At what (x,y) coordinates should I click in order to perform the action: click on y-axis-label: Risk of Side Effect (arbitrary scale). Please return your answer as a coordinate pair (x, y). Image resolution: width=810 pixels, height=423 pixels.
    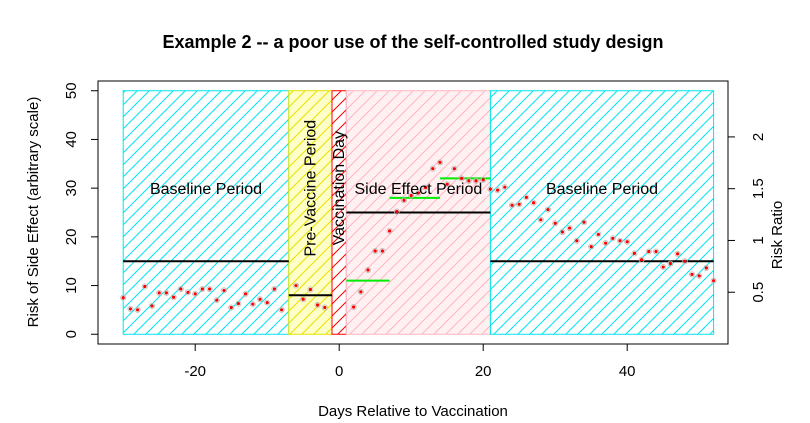
    Looking at the image, I should click on (33, 212).